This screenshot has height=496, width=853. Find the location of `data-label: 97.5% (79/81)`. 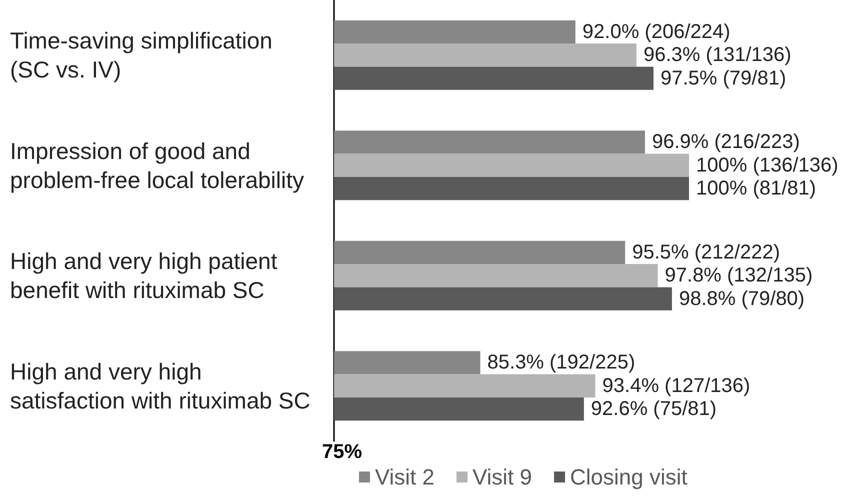

data-label: 97.5% (79/81) is located at coordinates (723, 78).